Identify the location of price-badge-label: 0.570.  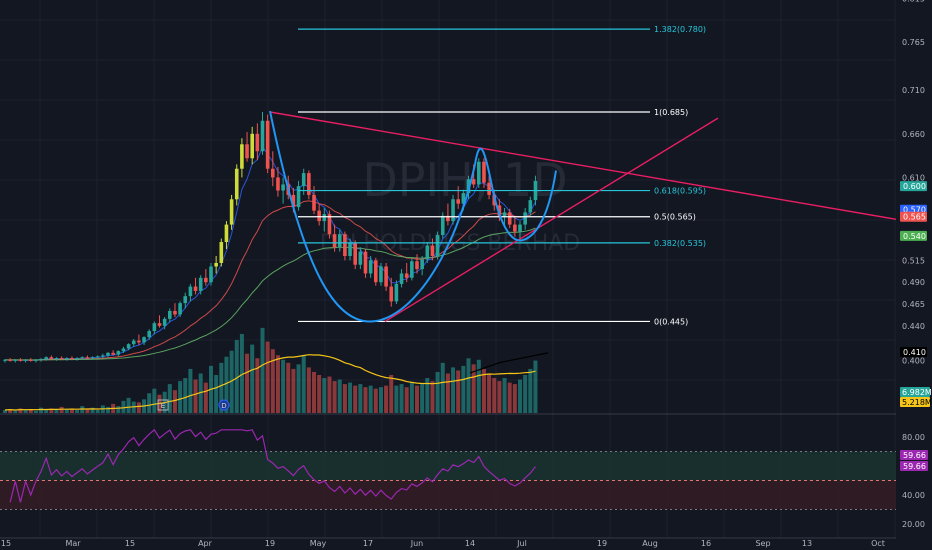
(914, 210).